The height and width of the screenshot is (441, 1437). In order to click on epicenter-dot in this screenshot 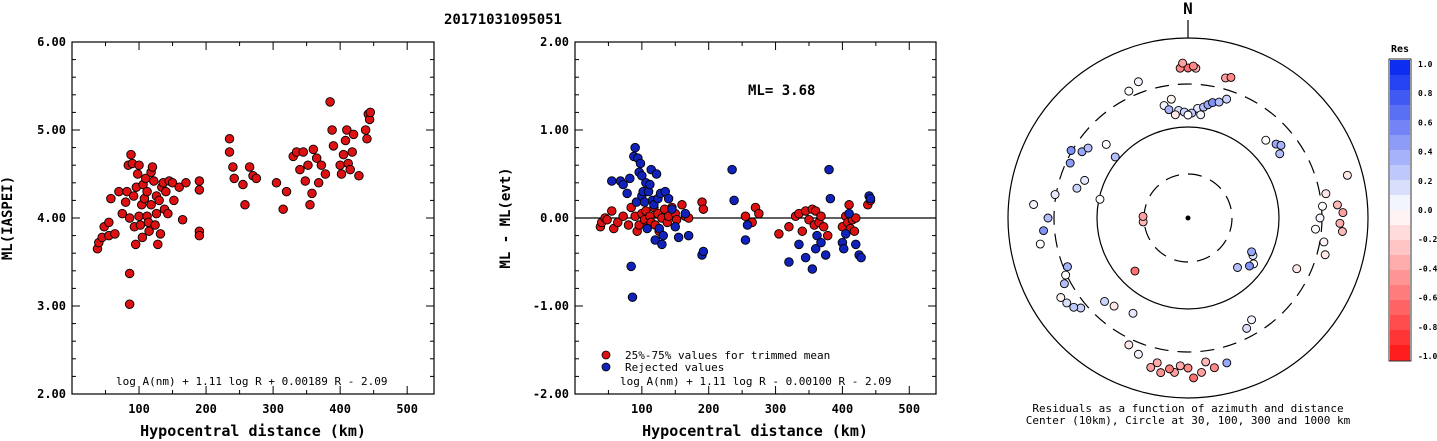, I will do `click(1188, 218)`.